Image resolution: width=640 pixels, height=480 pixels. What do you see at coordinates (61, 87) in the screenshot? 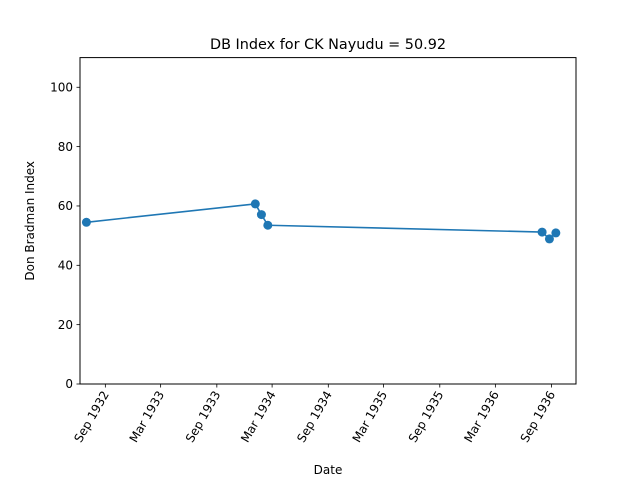
I see `y-tick-label: 100` at bounding box center [61, 87].